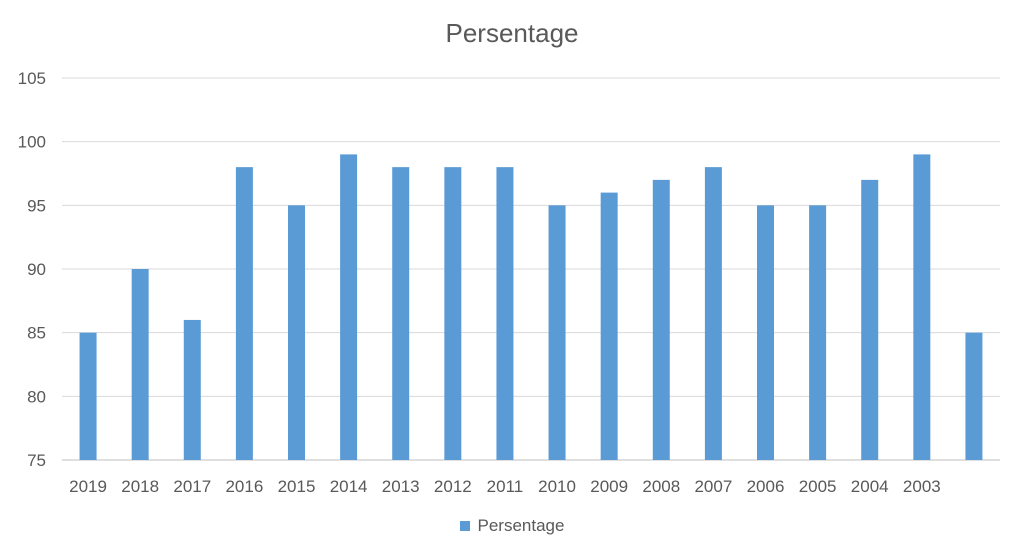 The height and width of the screenshot is (556, 1024). What do you see at coordinates (244, 486) in the screenshot?
I see `x-tick-label: 2016` at bounding box center [244, 486].